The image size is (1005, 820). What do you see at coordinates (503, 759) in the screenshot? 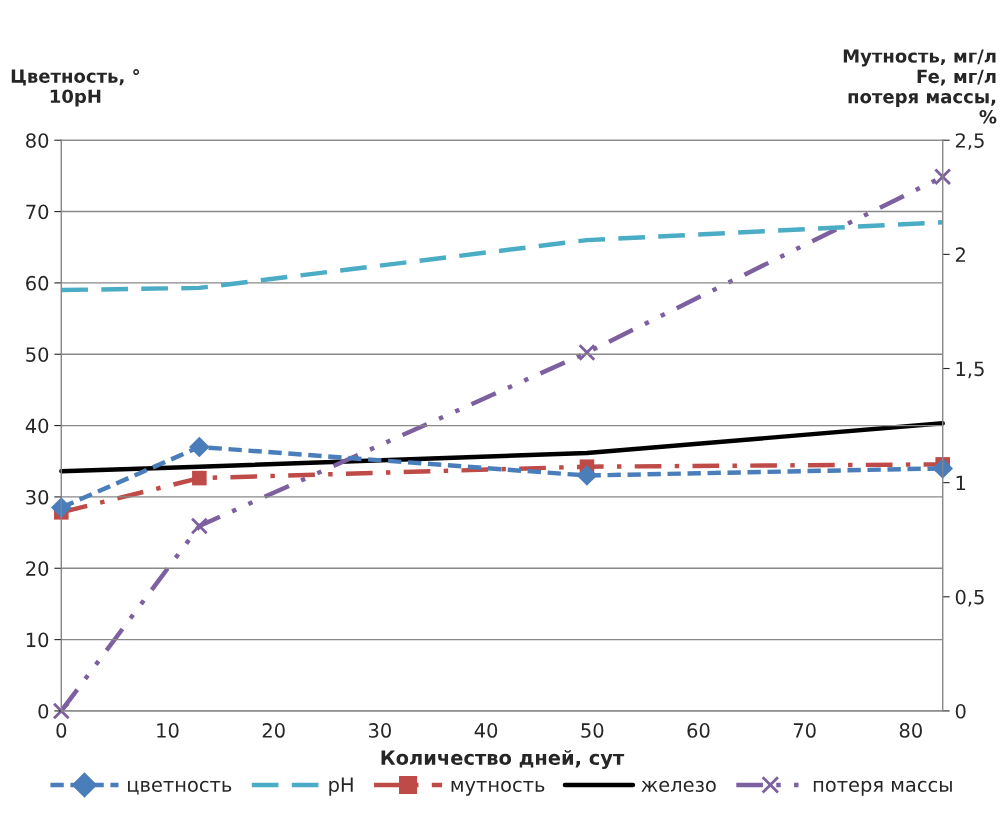
I see `x-axis-title: Количество дней, сут` at bounding box center [503, 759].